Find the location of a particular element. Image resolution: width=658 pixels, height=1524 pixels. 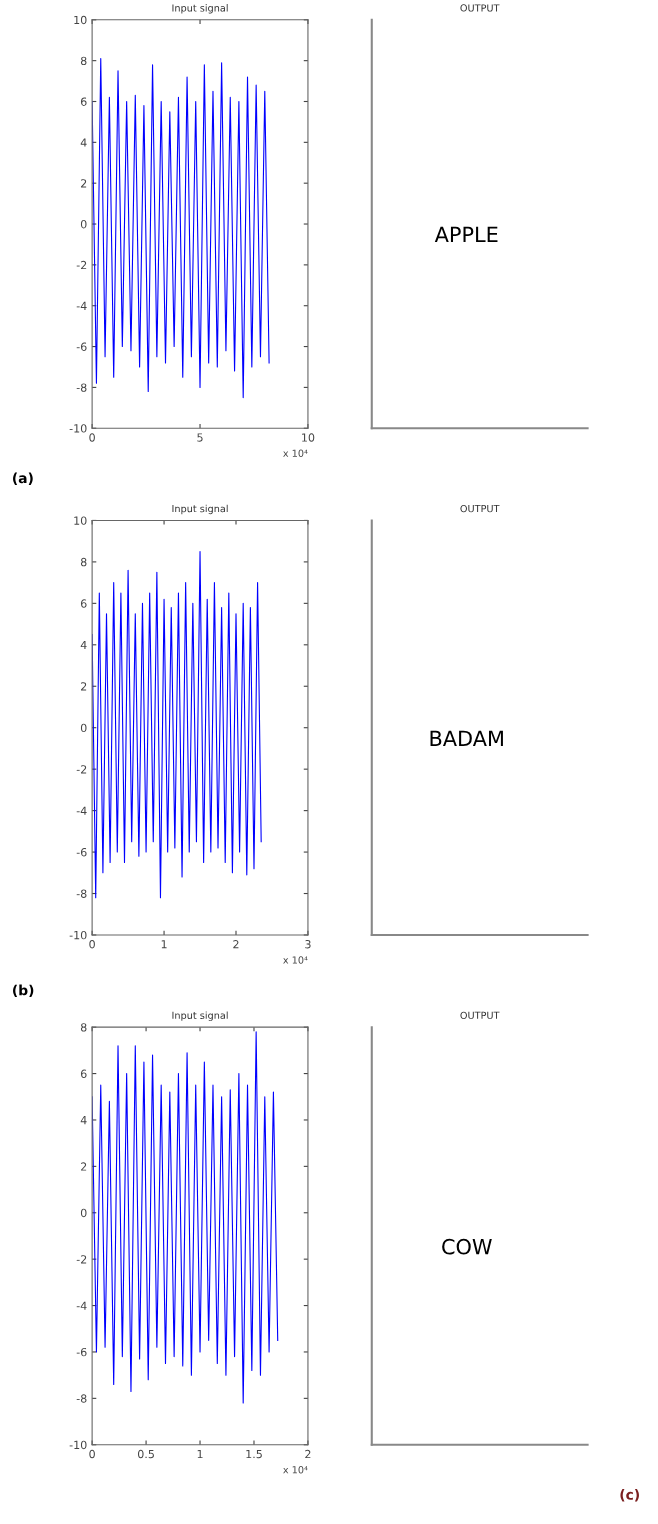

x-tick-label: 1.5 is located at coordinates (254, 1454).